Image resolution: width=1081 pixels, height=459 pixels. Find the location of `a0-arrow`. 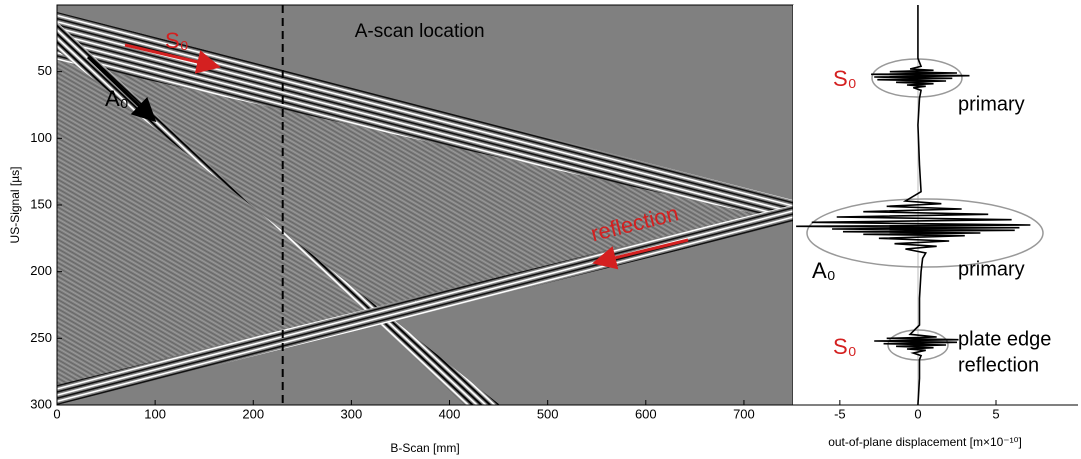

a0-arrow is located at coordinates (121, 89).